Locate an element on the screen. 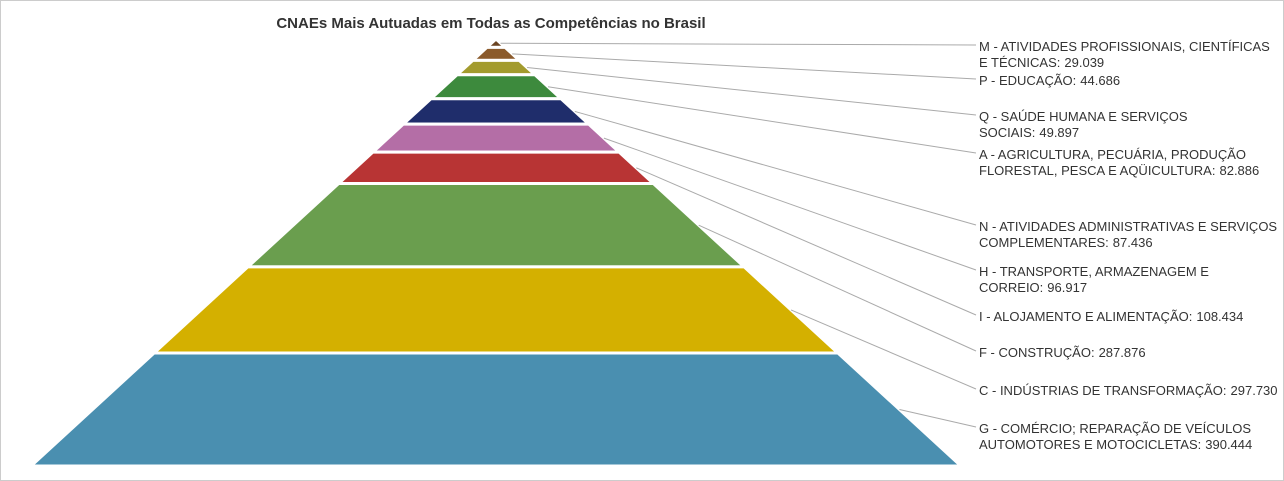  value-label: 44.686 is located at coordinates (1100, 80).